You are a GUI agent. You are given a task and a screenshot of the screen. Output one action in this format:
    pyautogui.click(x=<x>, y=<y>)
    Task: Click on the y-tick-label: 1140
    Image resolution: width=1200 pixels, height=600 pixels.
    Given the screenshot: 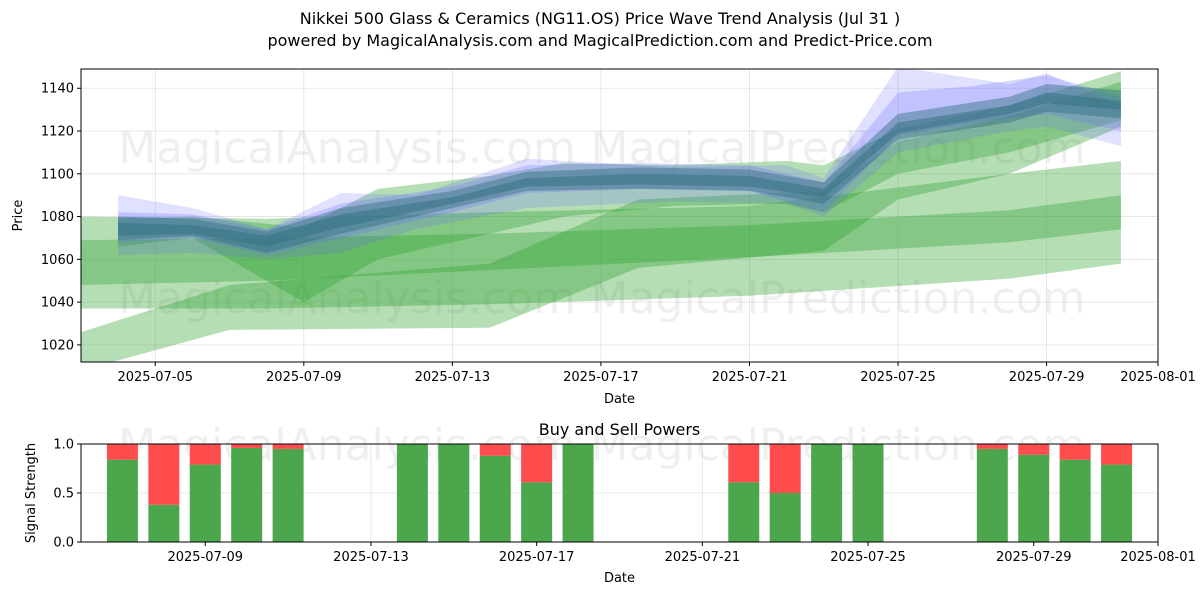 What is the action you would take?
    pyautogui.click(x=57, y=89)
    